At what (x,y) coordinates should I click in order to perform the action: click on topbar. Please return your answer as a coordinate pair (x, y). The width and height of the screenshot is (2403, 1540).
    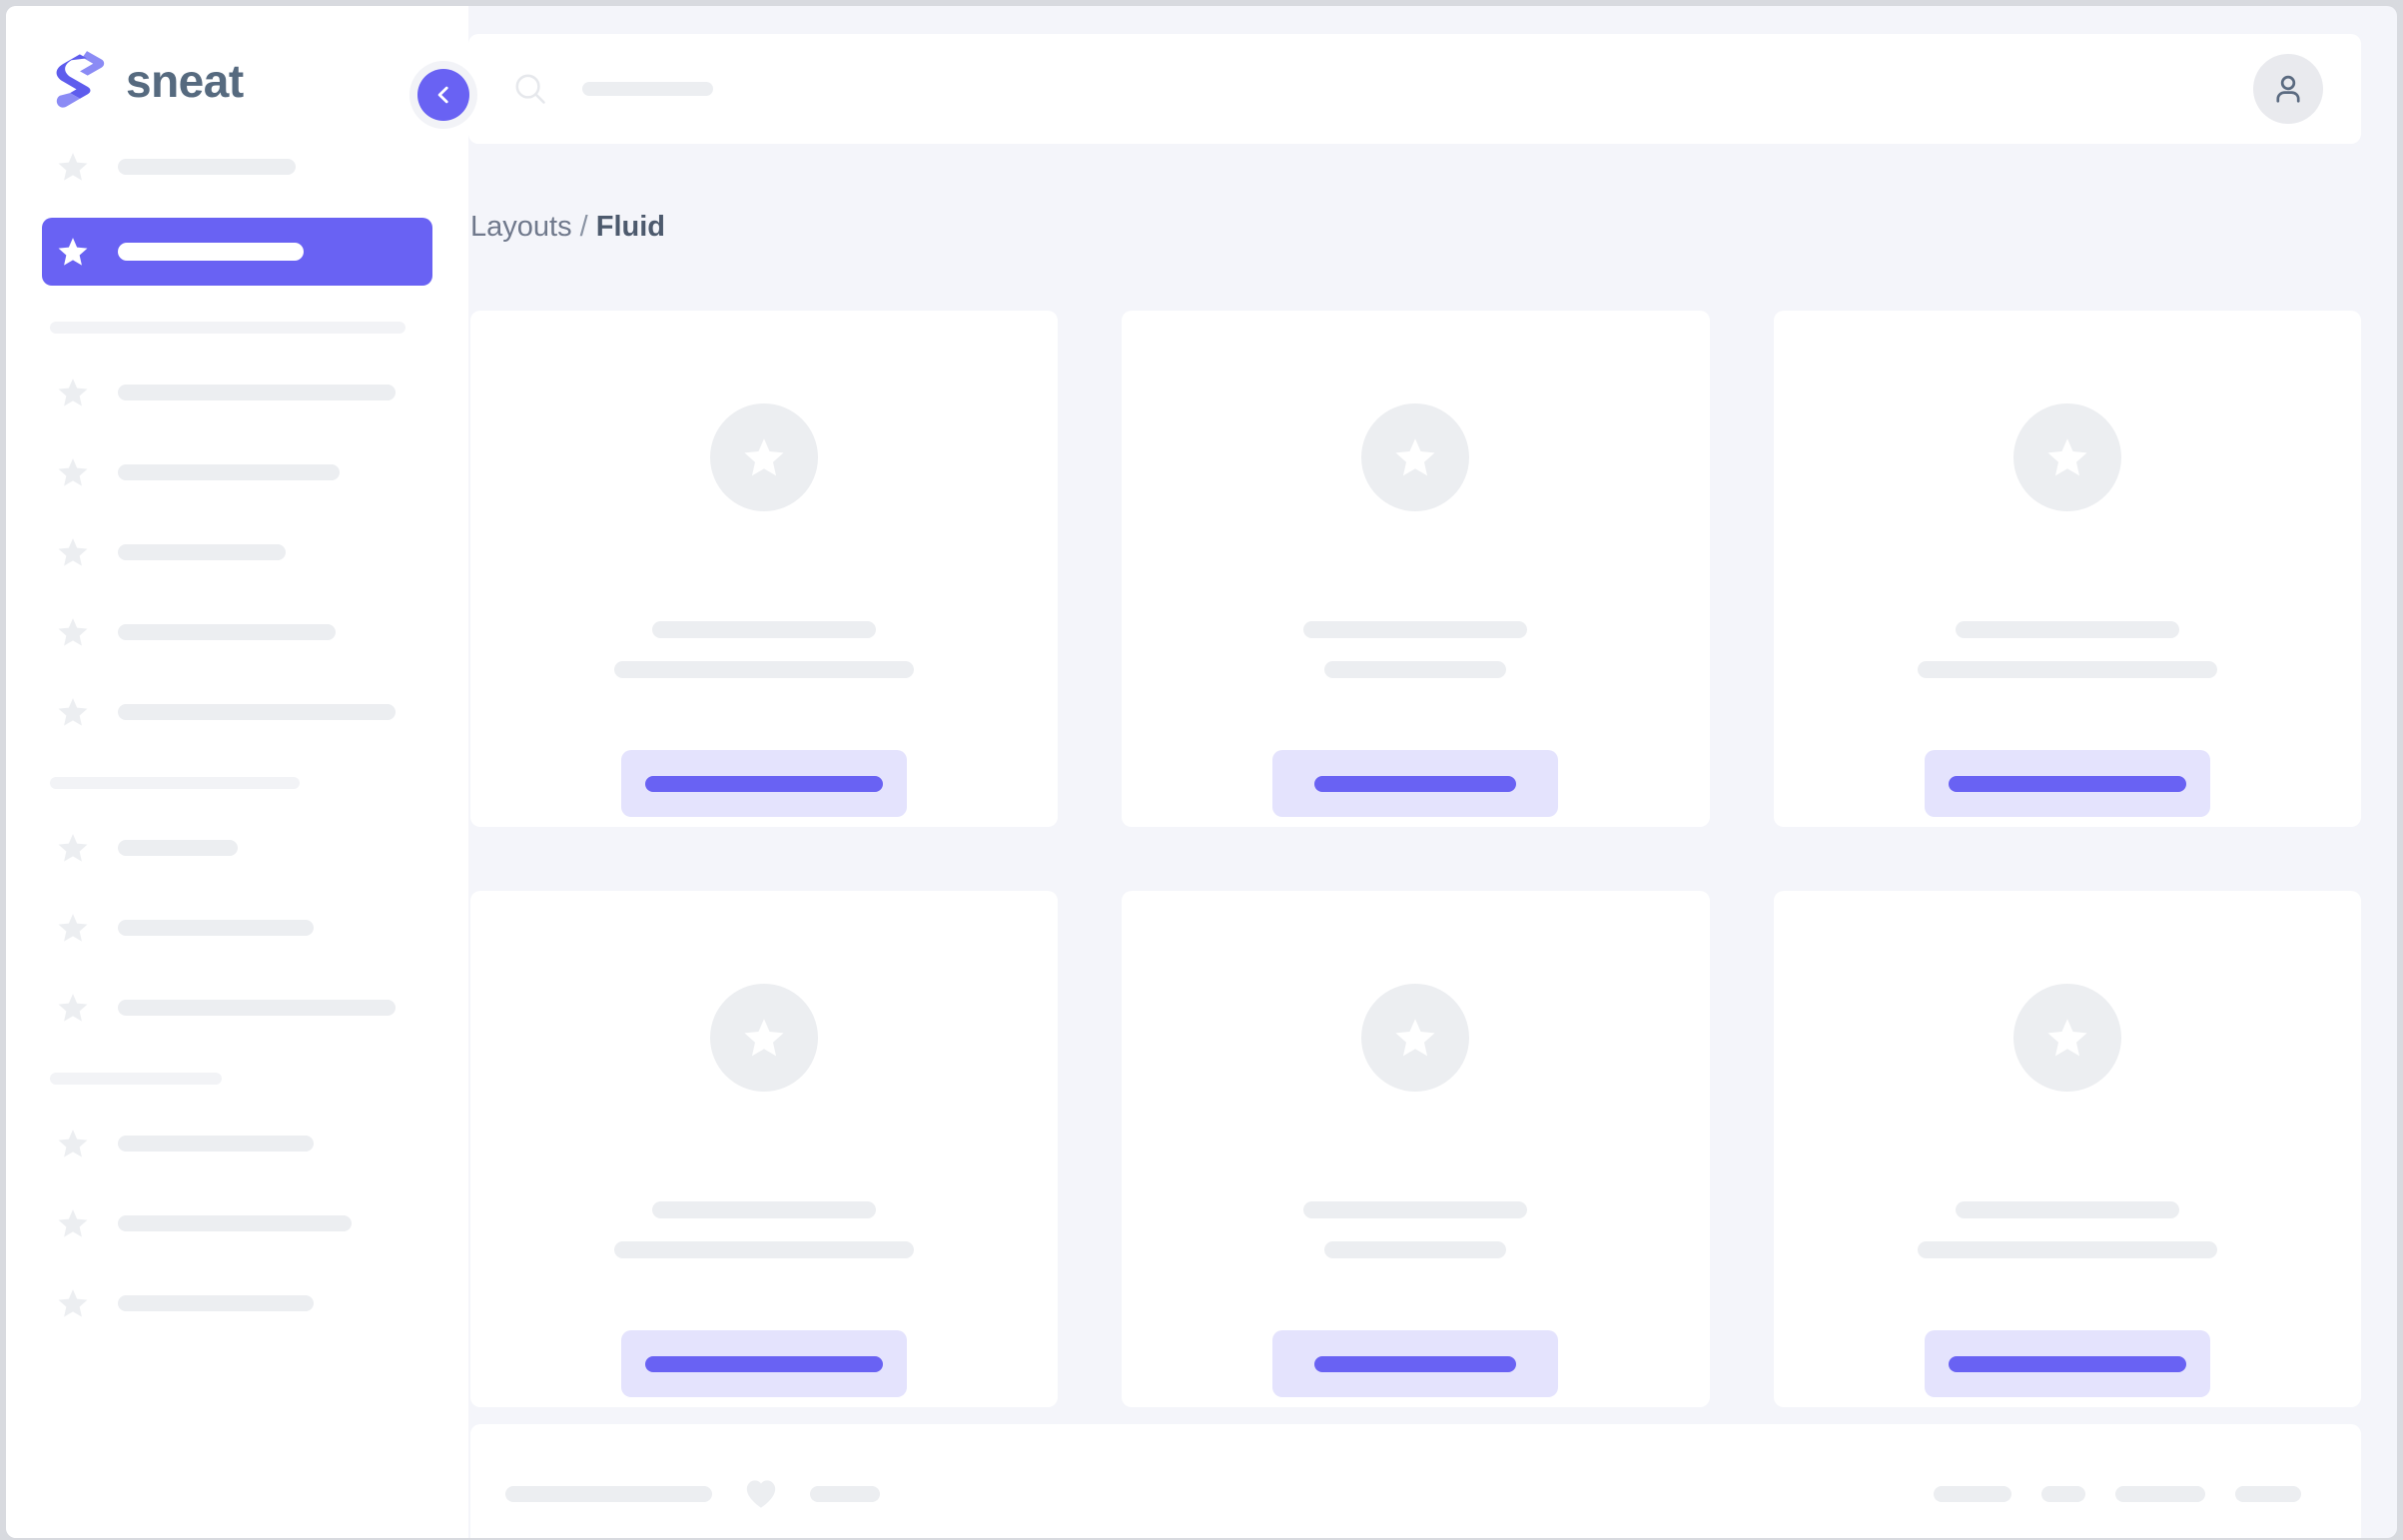
    Looking at the image, I should click on (1414, 89).